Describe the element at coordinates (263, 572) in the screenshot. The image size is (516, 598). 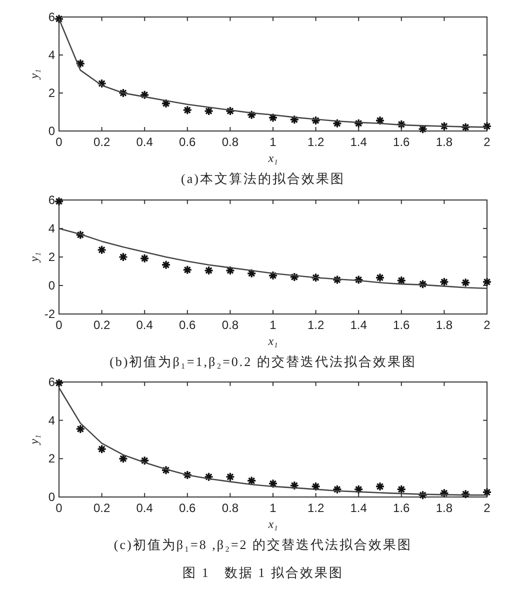
I see `caption: 图 1 数据 1 拟合效果图` at that location.